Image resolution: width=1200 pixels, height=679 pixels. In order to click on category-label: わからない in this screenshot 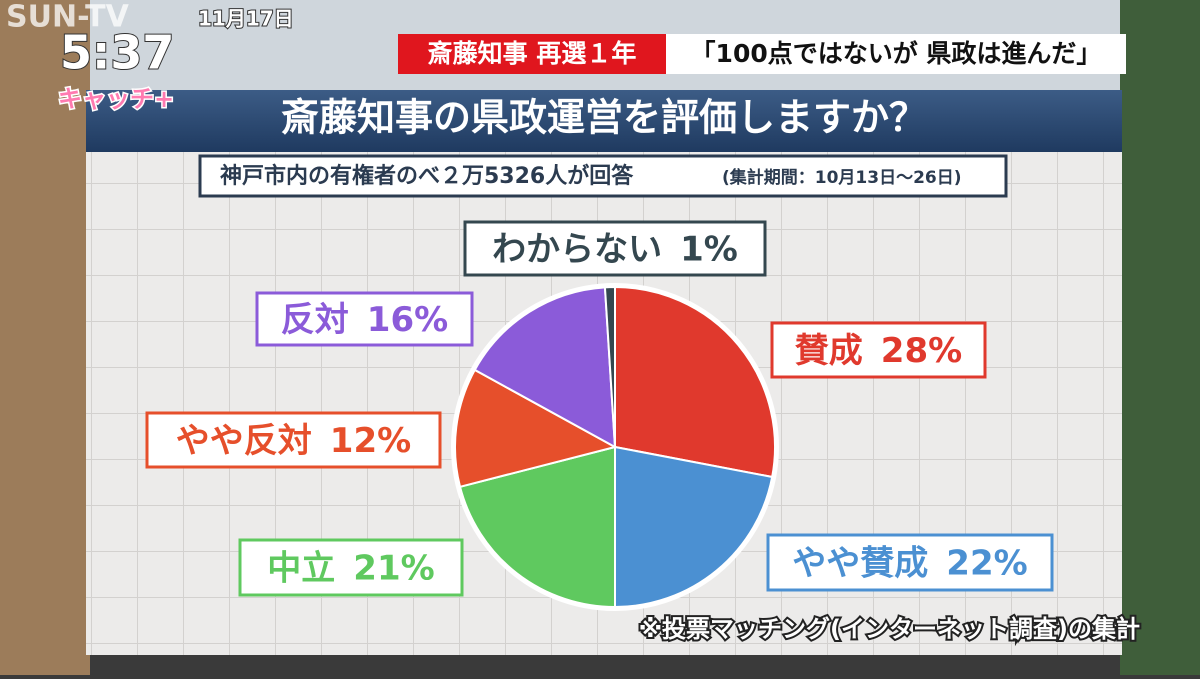, I will do `click(577, 249)`.